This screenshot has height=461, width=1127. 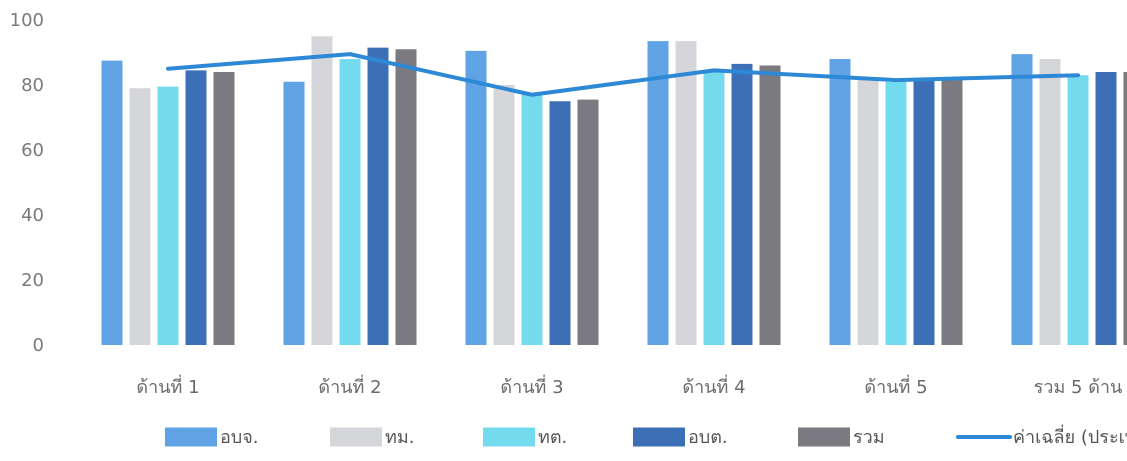 What do you see at coordinates (708, 437) in the screenshot?
I see `legend-label: อบต.` at bounding box center [708, 437].